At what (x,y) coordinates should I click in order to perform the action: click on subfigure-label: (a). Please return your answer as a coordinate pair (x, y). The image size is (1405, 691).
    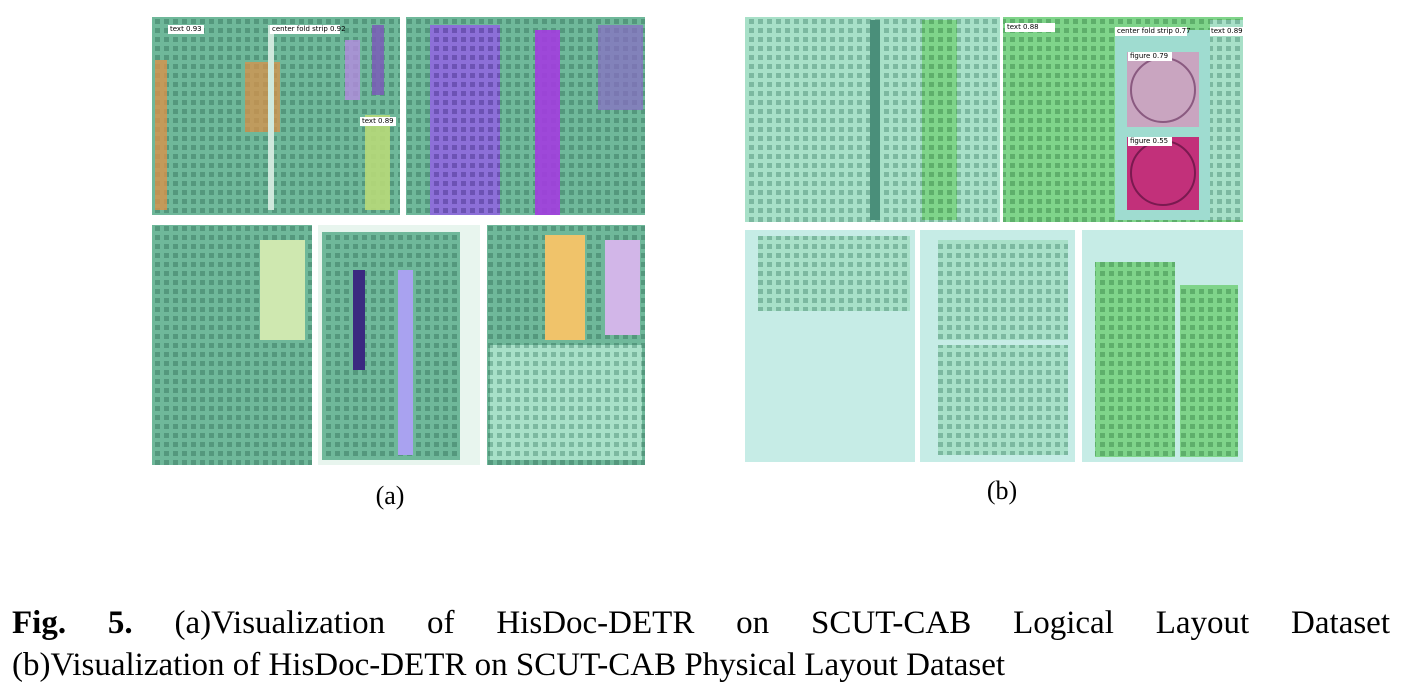
    Looking at the image, I should click on (390, 495).